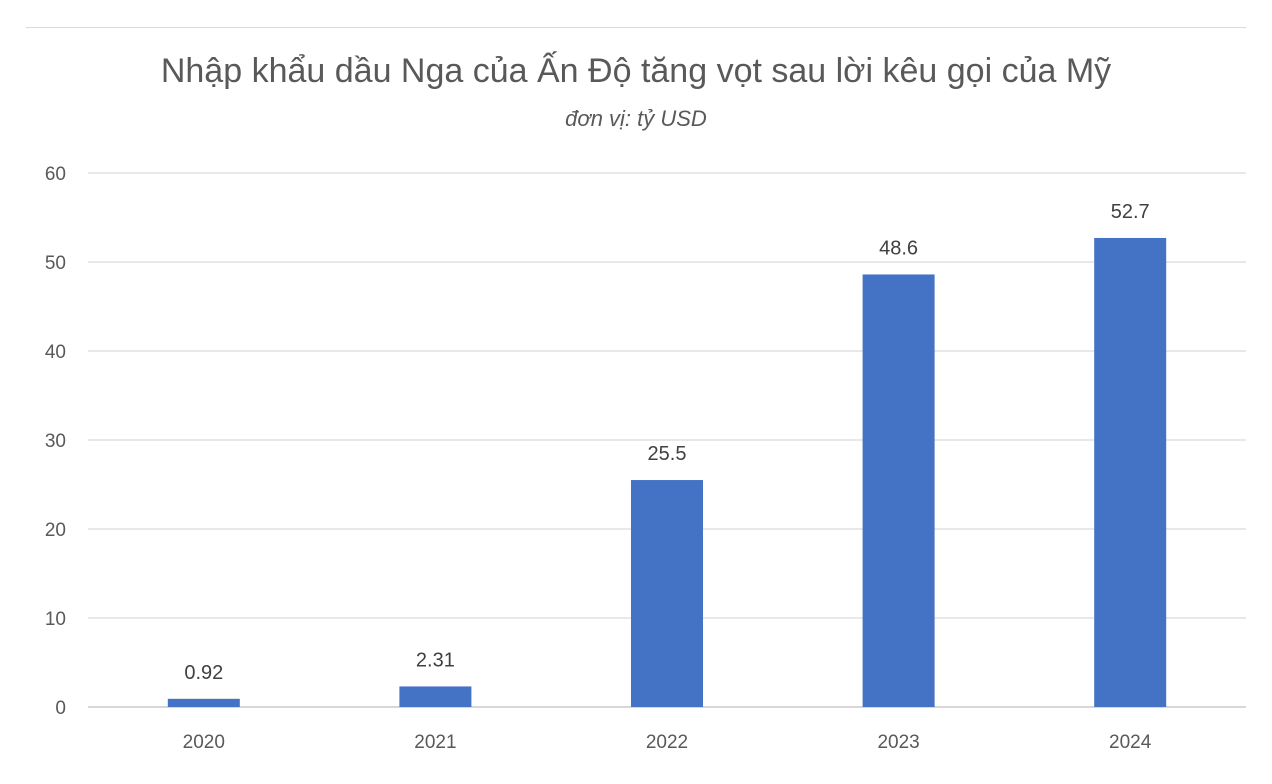 The width and height of the screenshot is (1272, 784). Describe the element at coordinates (435, 742) in the screenshot. I see `x-tick-label: 2021` at that location.